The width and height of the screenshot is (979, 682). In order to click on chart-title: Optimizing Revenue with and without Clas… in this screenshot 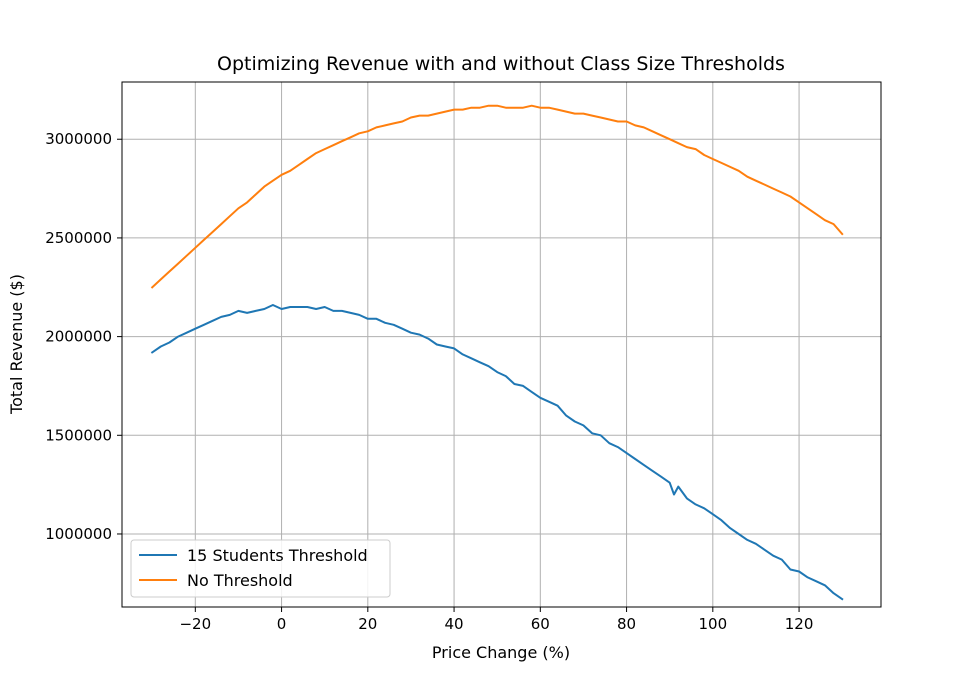, I will do `click(501, 64)`.